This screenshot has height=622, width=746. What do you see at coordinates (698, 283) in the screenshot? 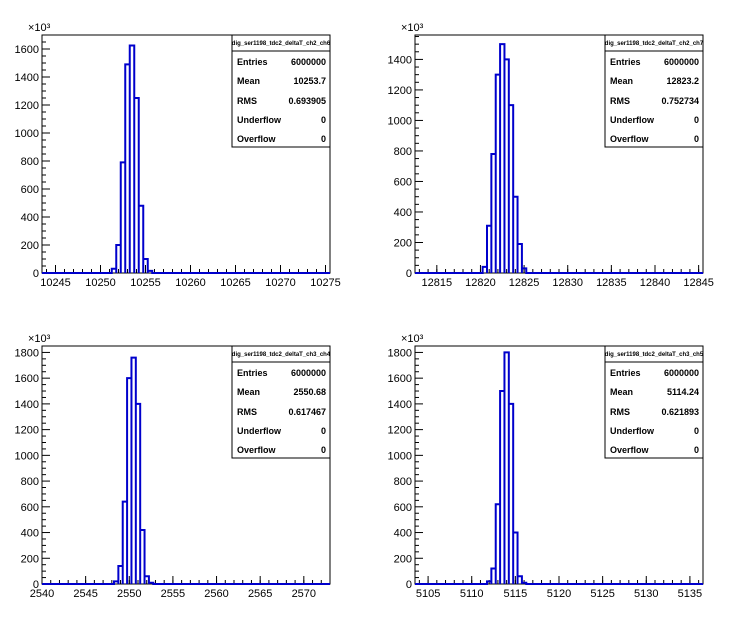
I see `x-tick-label: 12845` at bounding box center [698, 283].